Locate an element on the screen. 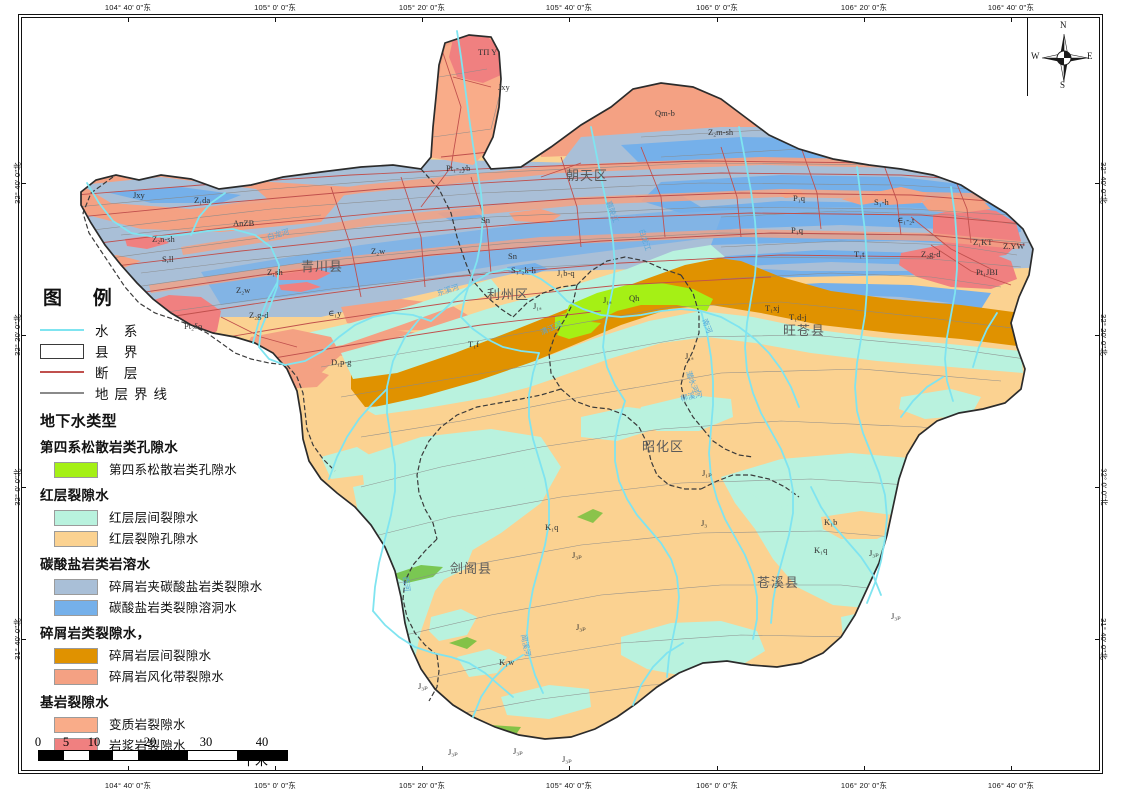 This screenshot has width=1121, height=793. legend-item-4: 地层界线 is located at coordinates (165, 392).